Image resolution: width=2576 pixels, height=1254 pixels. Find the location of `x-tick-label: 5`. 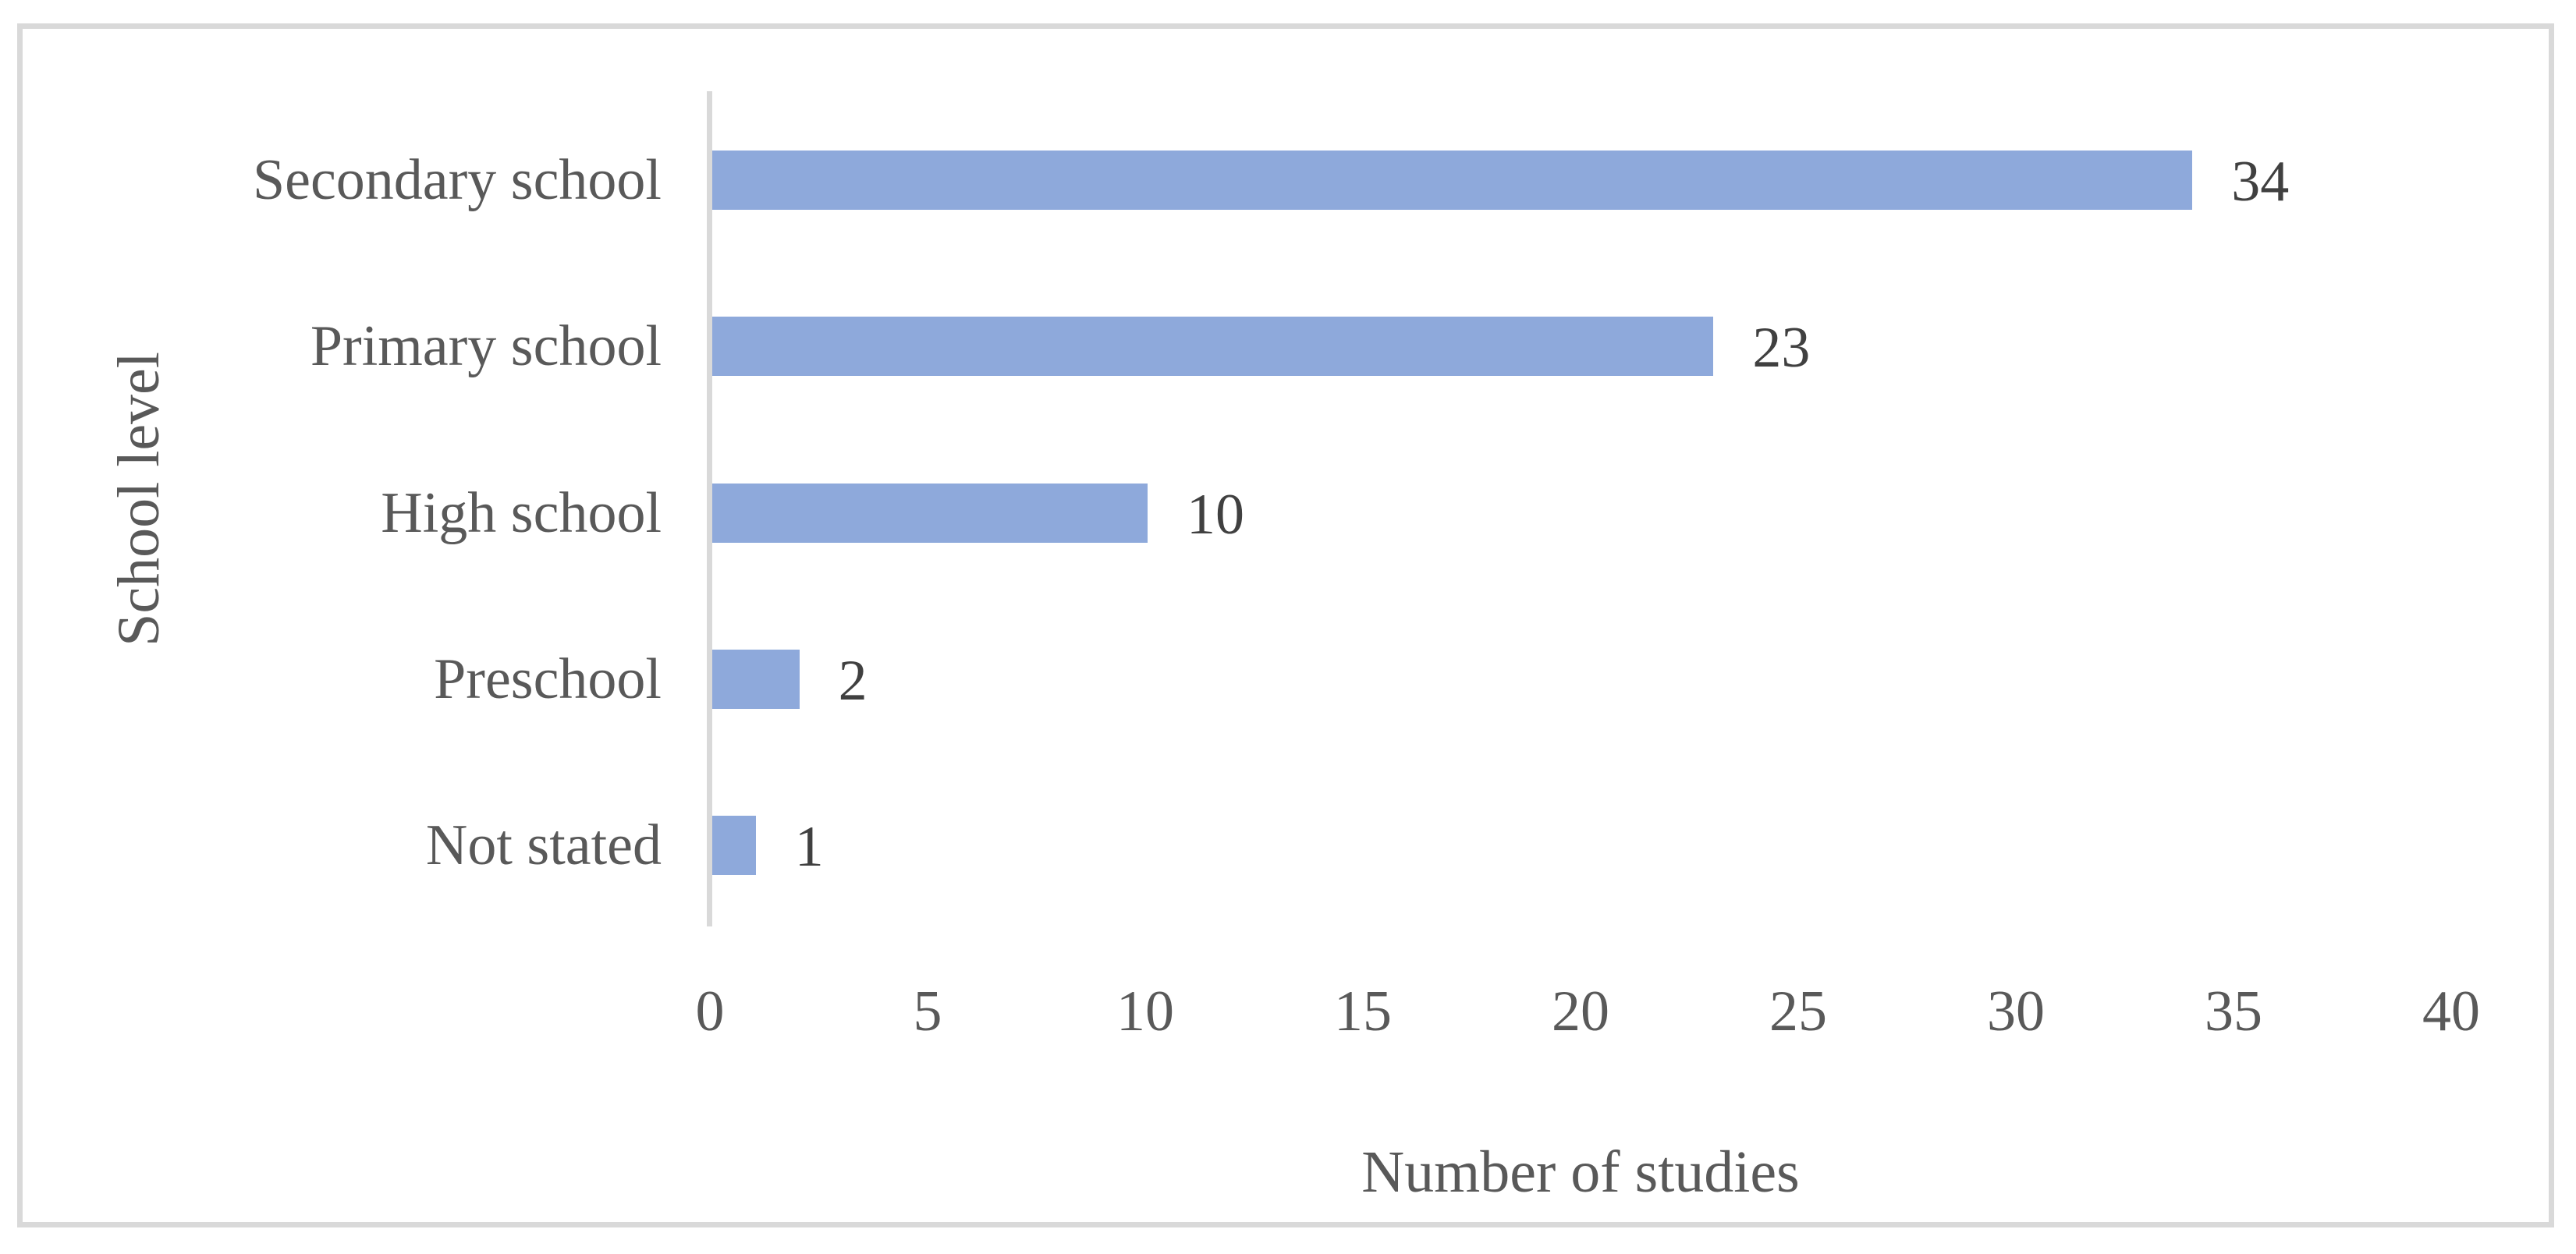

x-tick-label: 5 is located at coordinates (927, 1011).